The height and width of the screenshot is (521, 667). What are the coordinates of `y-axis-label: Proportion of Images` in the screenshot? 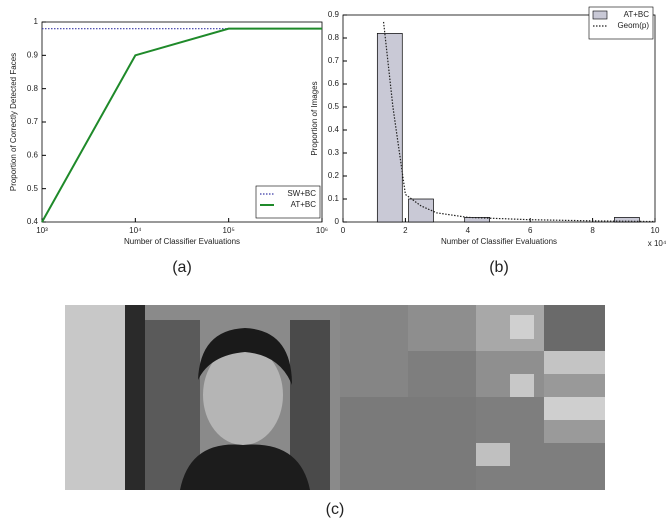 It's located at (314, 118).